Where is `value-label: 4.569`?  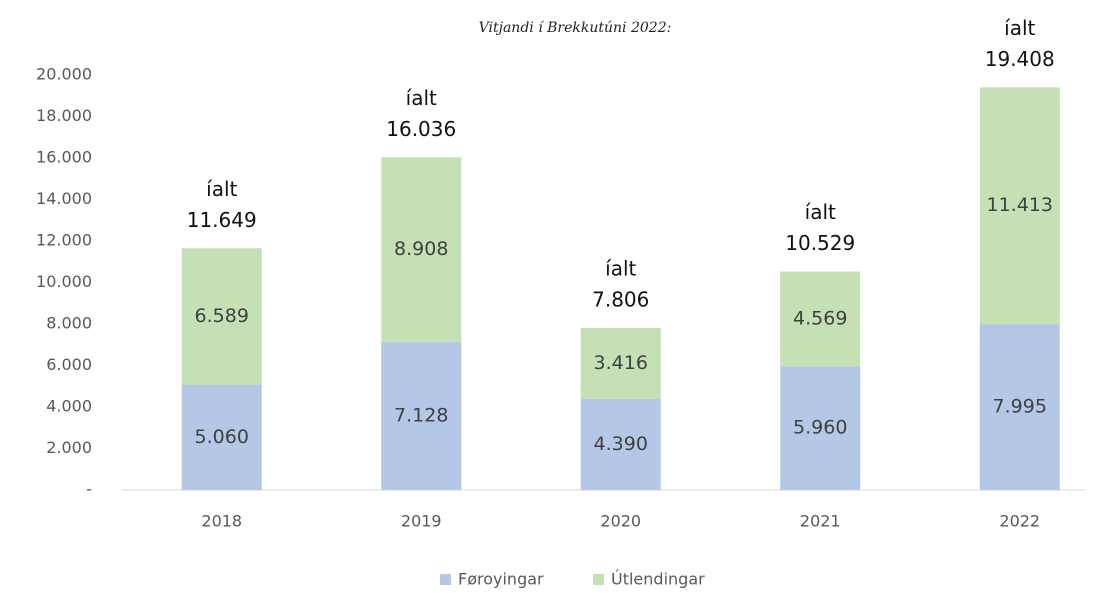
value-label: 4.569 is located at coordinates (820, 318).